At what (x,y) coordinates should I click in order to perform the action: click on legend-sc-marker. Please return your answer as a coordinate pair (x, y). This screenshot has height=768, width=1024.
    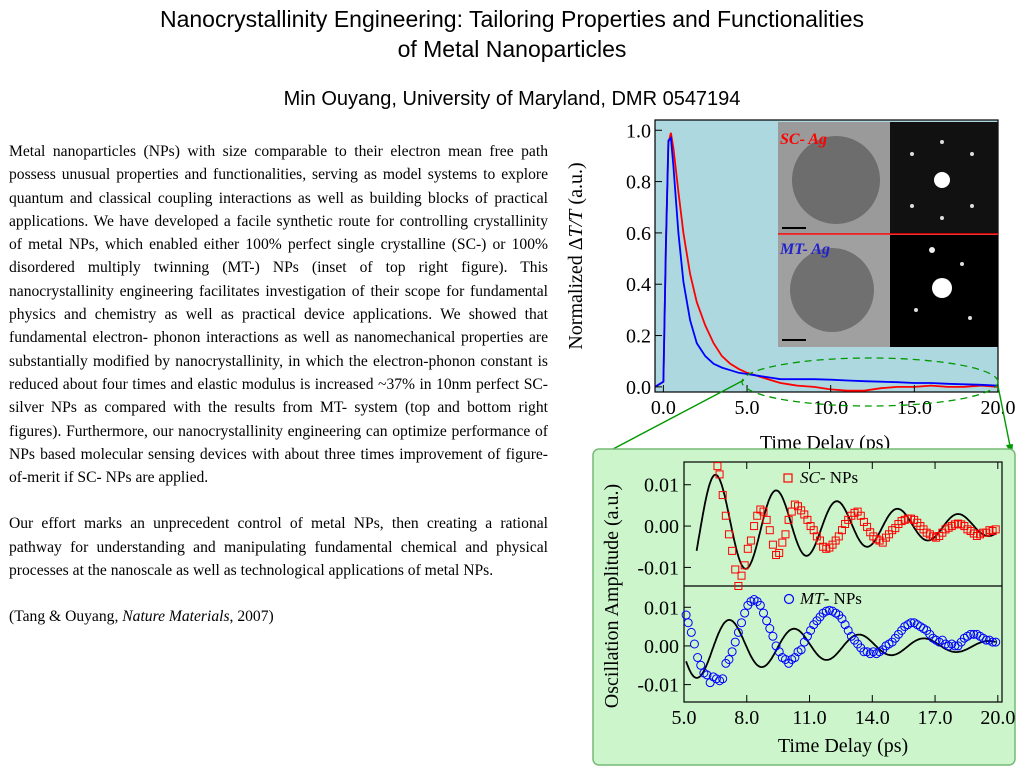
    Looking at the image, I should click on (788, 478).